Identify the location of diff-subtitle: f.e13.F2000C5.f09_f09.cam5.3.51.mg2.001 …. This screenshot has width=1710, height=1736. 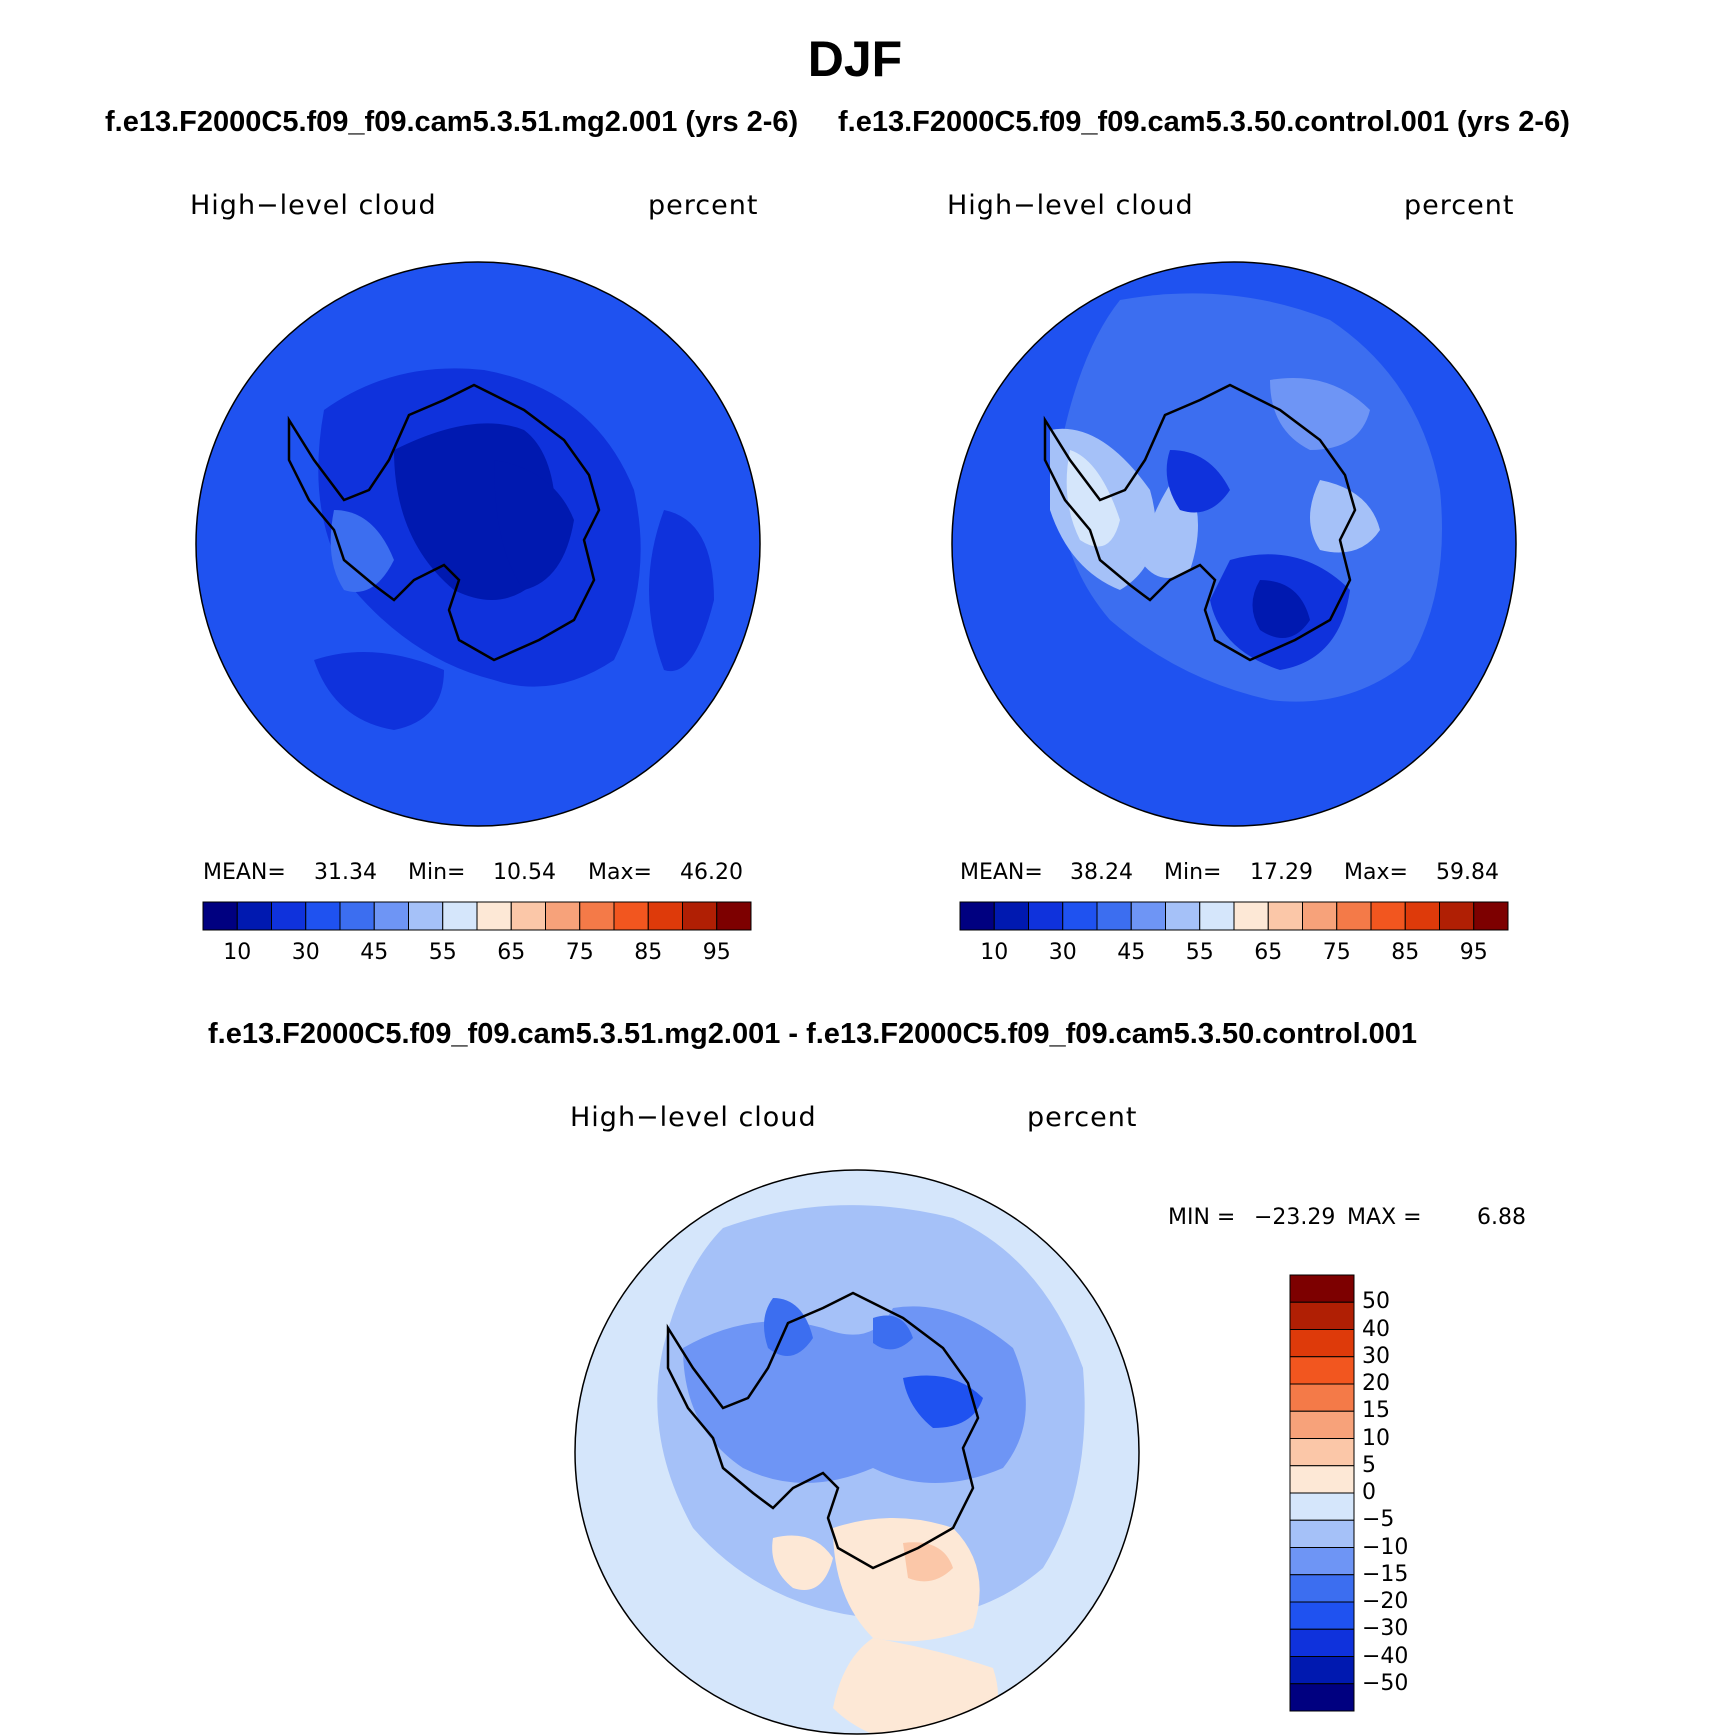
(813, 1034).